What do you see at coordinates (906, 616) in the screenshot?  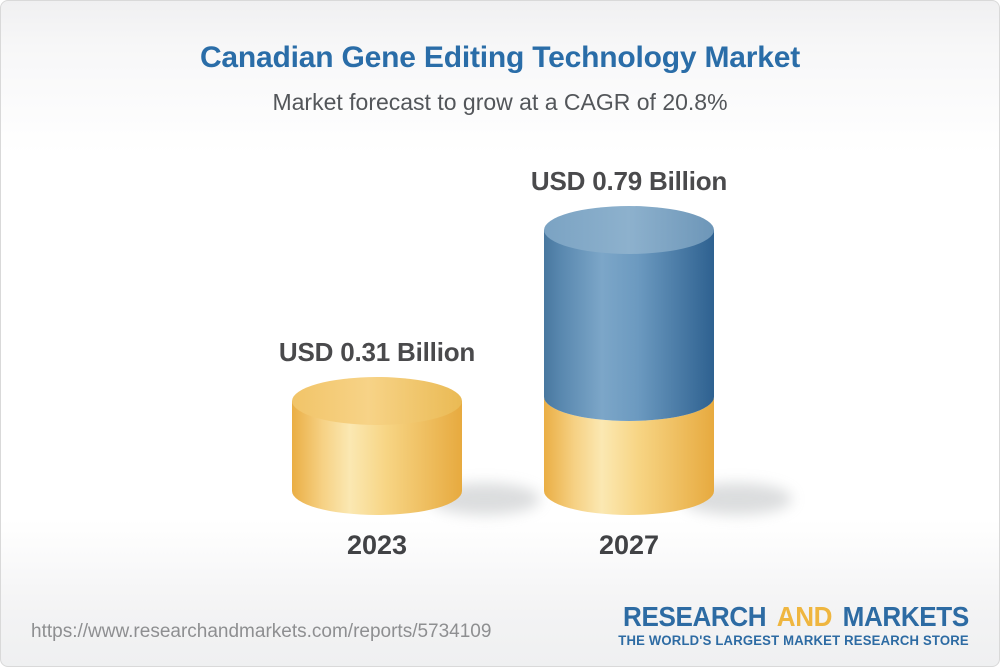 I see `logo-word-markets: MARKETS` at bounding box center [906, 616].